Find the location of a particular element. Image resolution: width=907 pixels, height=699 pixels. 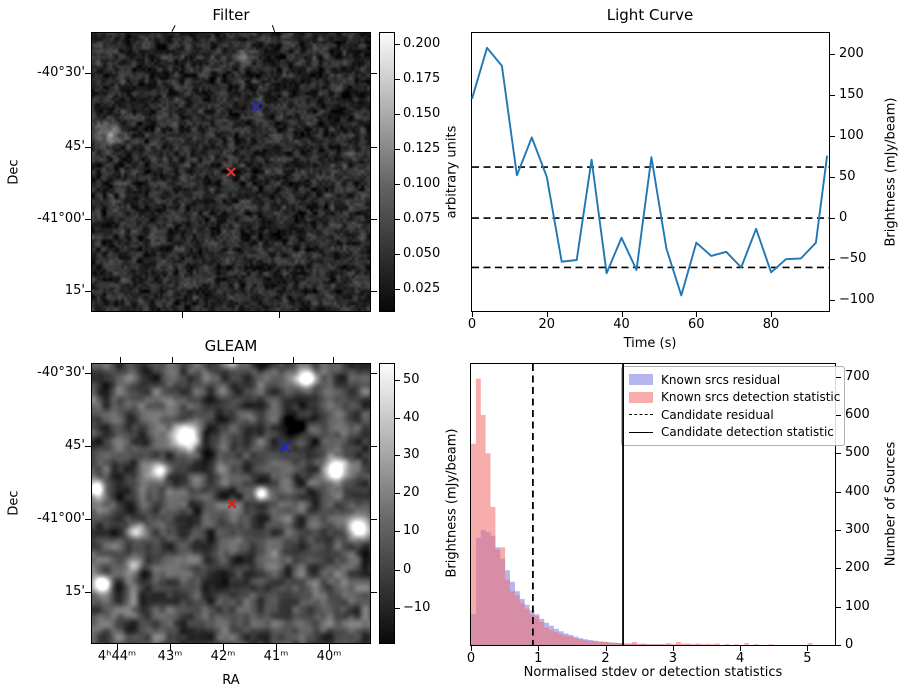

legend-label: Candidate detection statistic is located at coordinates (747, 432).